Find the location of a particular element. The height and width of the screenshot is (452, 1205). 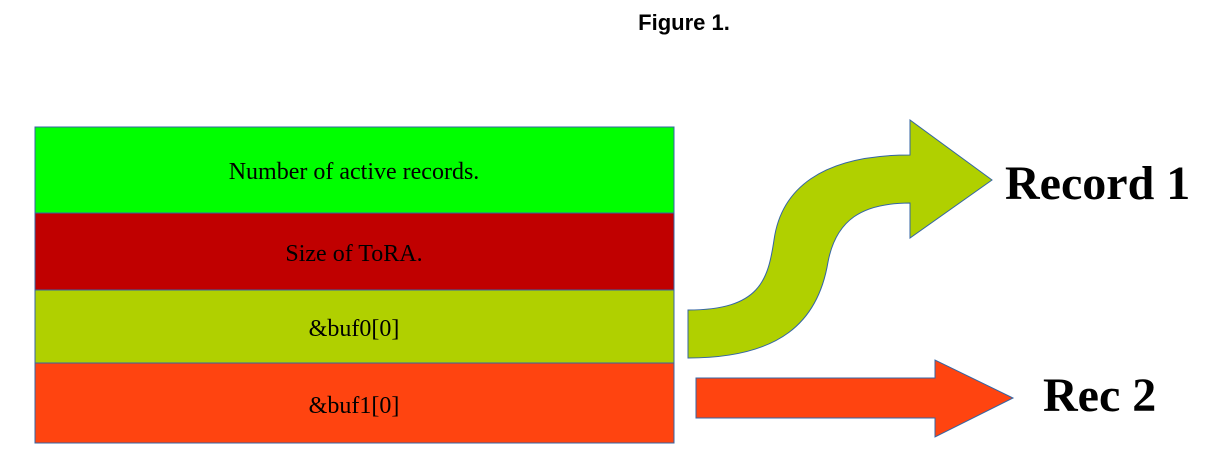

straight-arrow is located at coordinates (855, 398).